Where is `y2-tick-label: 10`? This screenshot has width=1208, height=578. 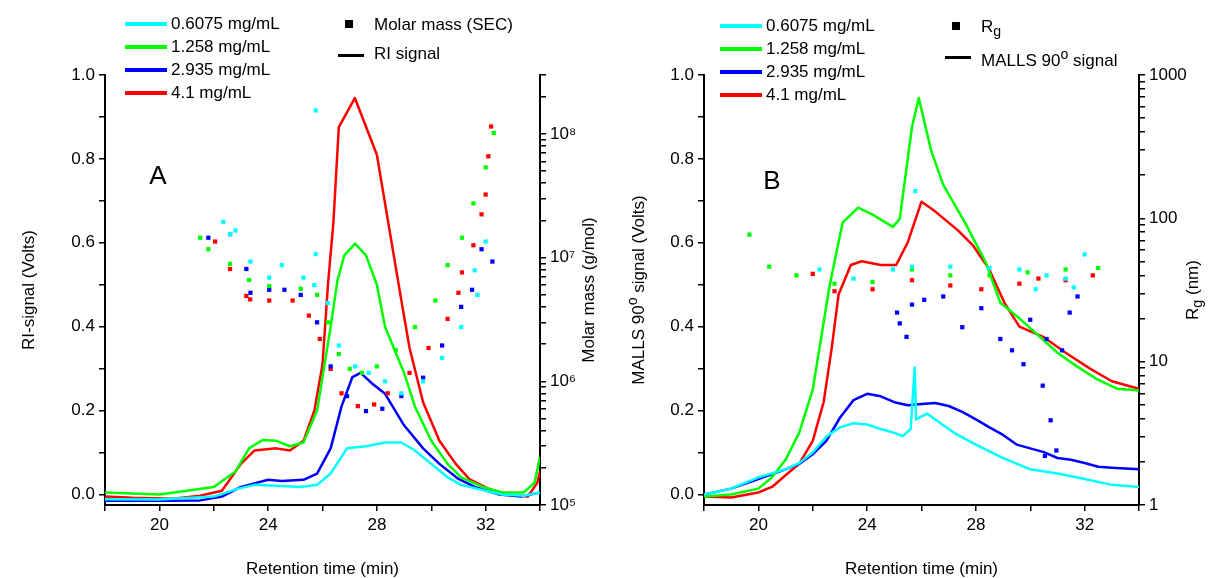
y2-tick-label: 10 is located at coordinates (1158, 361).